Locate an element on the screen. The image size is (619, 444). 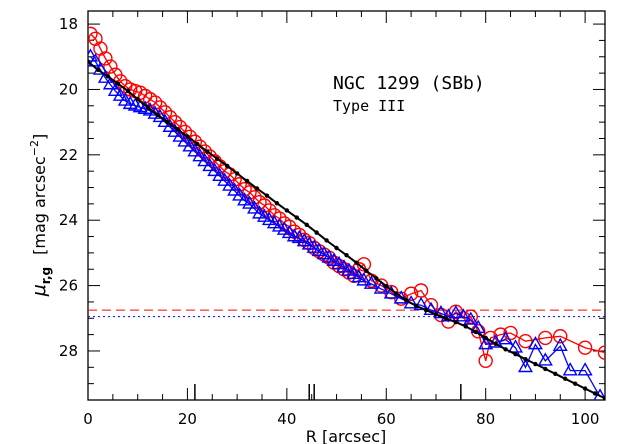
y-axis-title: μr,g [mag arcsec−2] is located at coordinates (40, 216).